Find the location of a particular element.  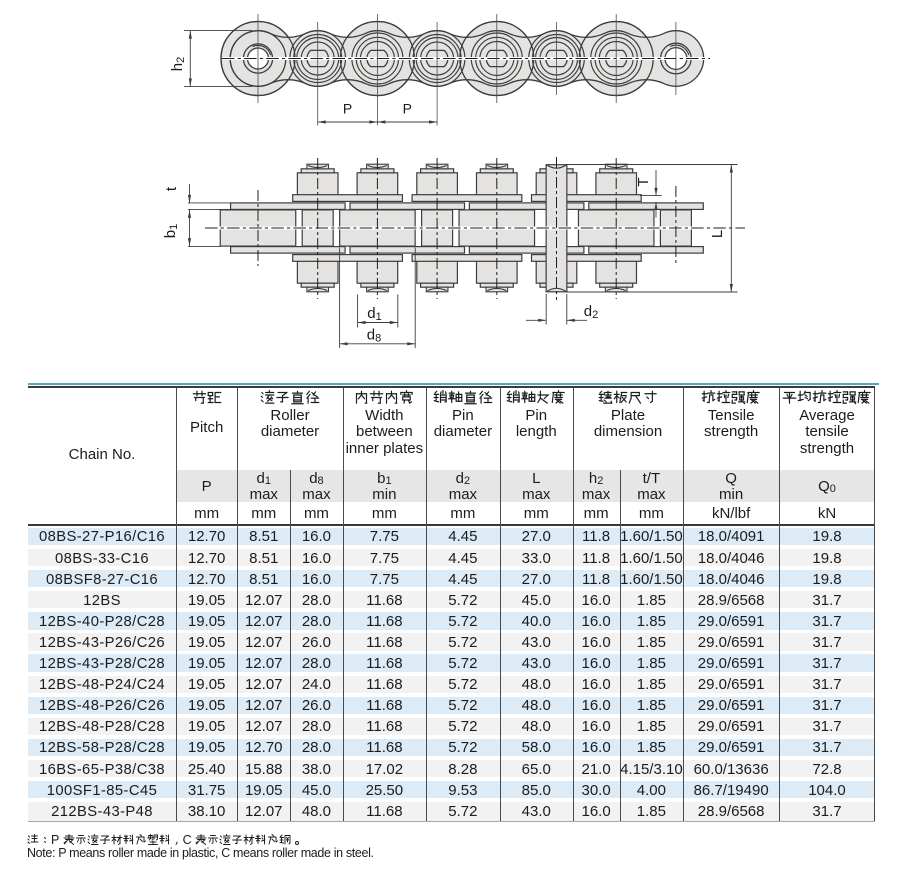

svg-text: L is located at coordinates (717, 234).